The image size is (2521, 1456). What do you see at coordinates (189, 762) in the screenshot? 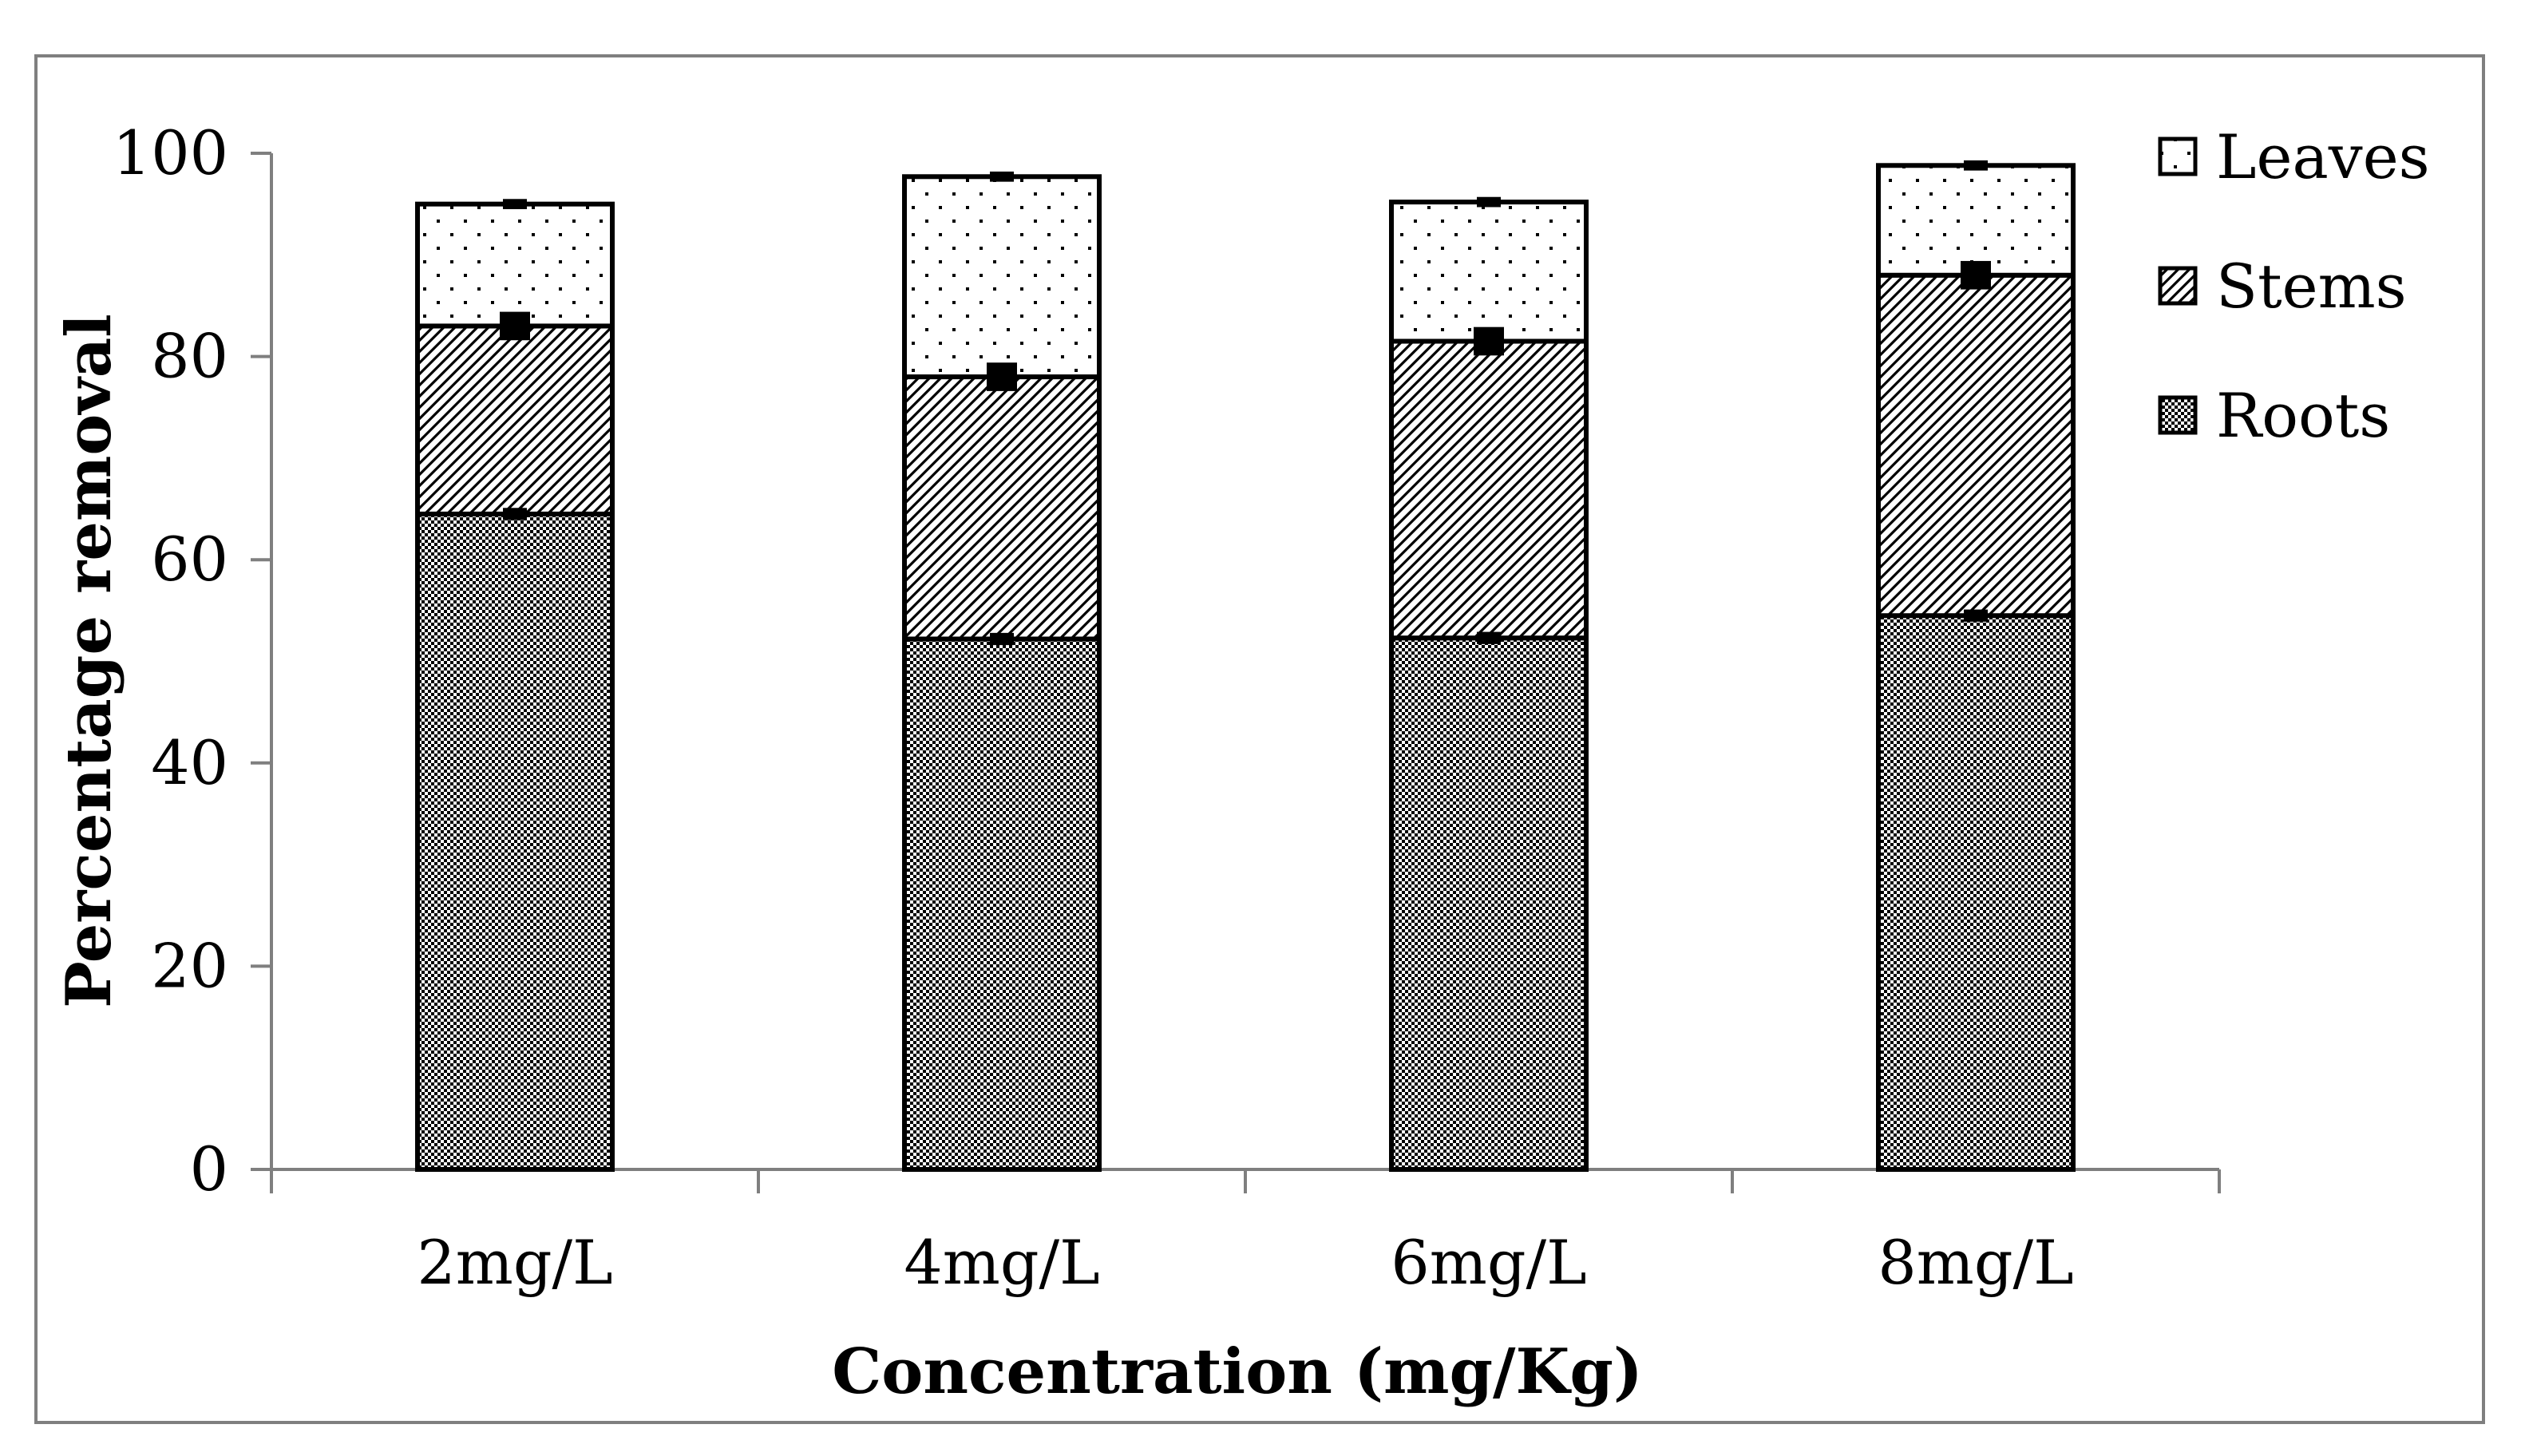
I see `y-tick-label: 40` at bounding box center [189, 762].